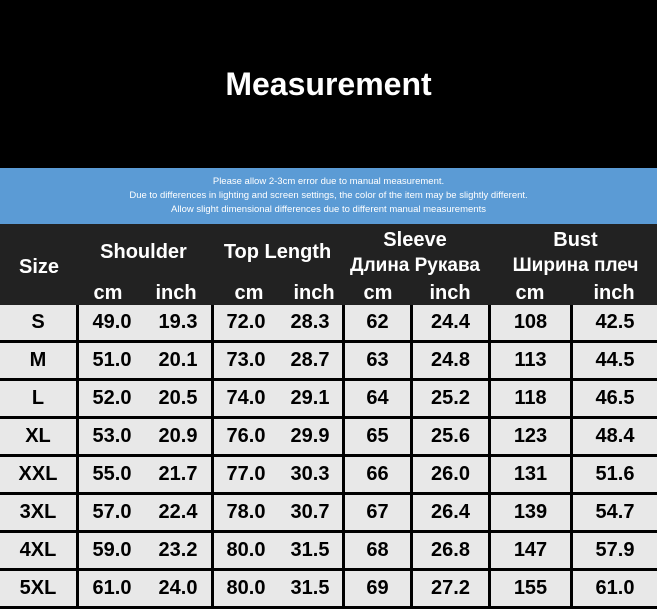 This screenshot has width=657, height=609. Describe the element at coordinates (530, 512) in the screenshot. I see `value-cell: 139` at that location.